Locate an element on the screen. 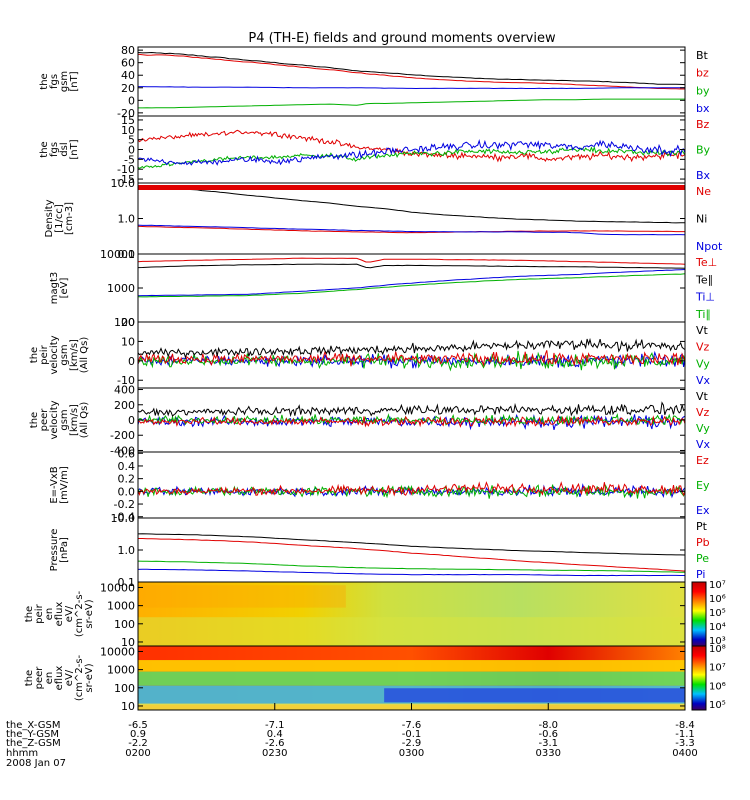 The height and width of the screenshot is (800, 750). ylabel-peer_en_eflux: (cm^2-s- is located at coordinates (79, 677).